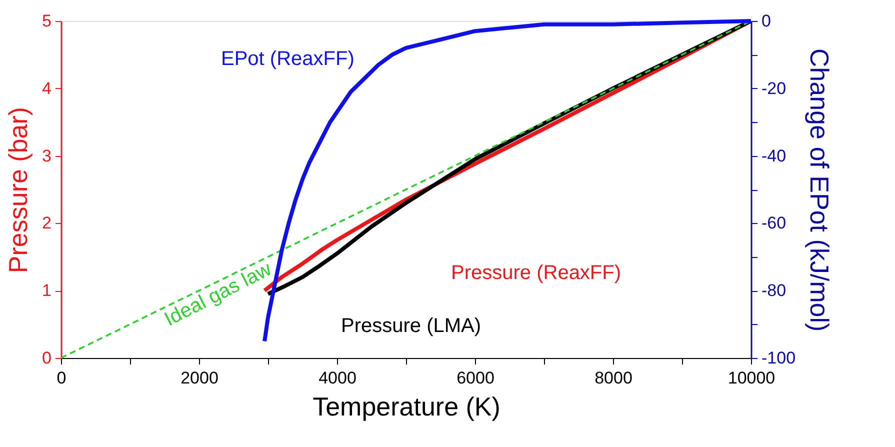  What do you see at coordinates (287, 59) in the screenshot?
I see `series-label: EPot (ReaxFF)` at bounding box center [287, 59].